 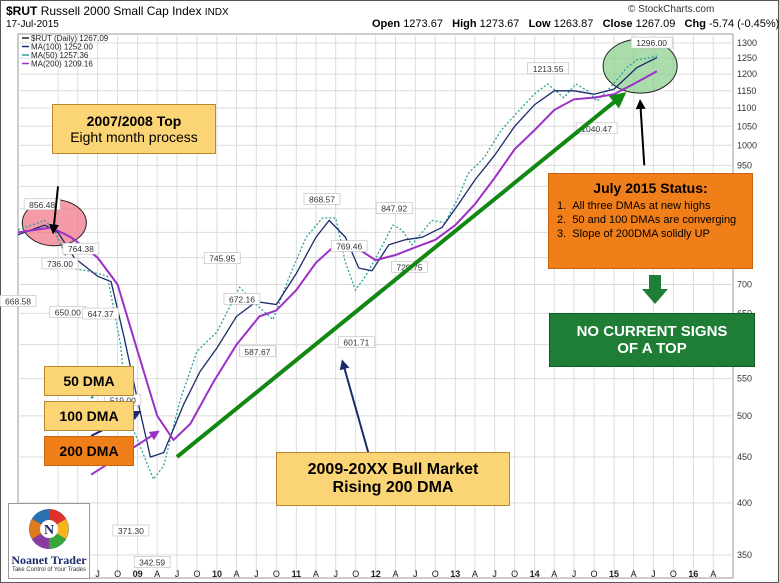 I want to click on status-item: 2. 50 and 100 DMAs are converging, so click(x=647, y=220).